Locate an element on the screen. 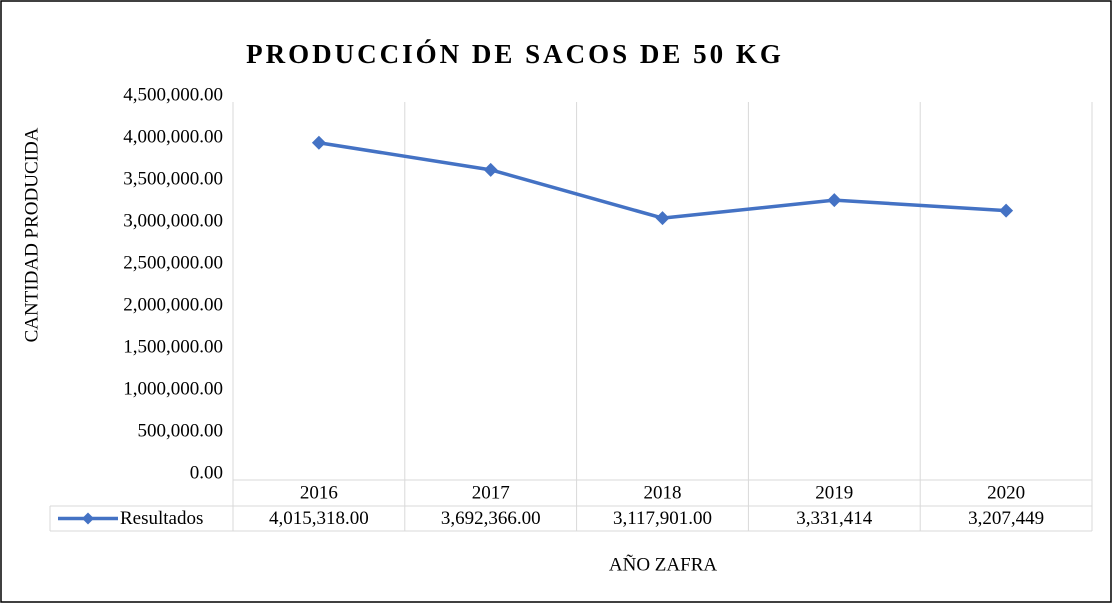 This screenshot has height=604, width=1113. y-axis-label: CANTIDAD PRODUCIDA is located at coordinates (31, 234).